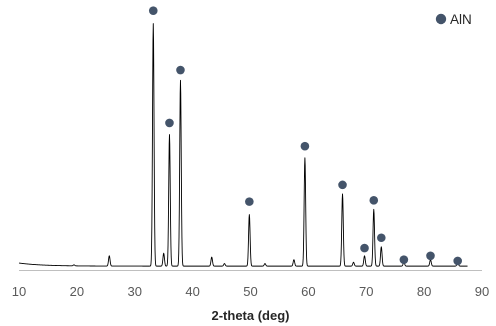 The height and width of the screenshot is (326, 496). I want to click on x-tick-label-80: 80, so click(424, 291).